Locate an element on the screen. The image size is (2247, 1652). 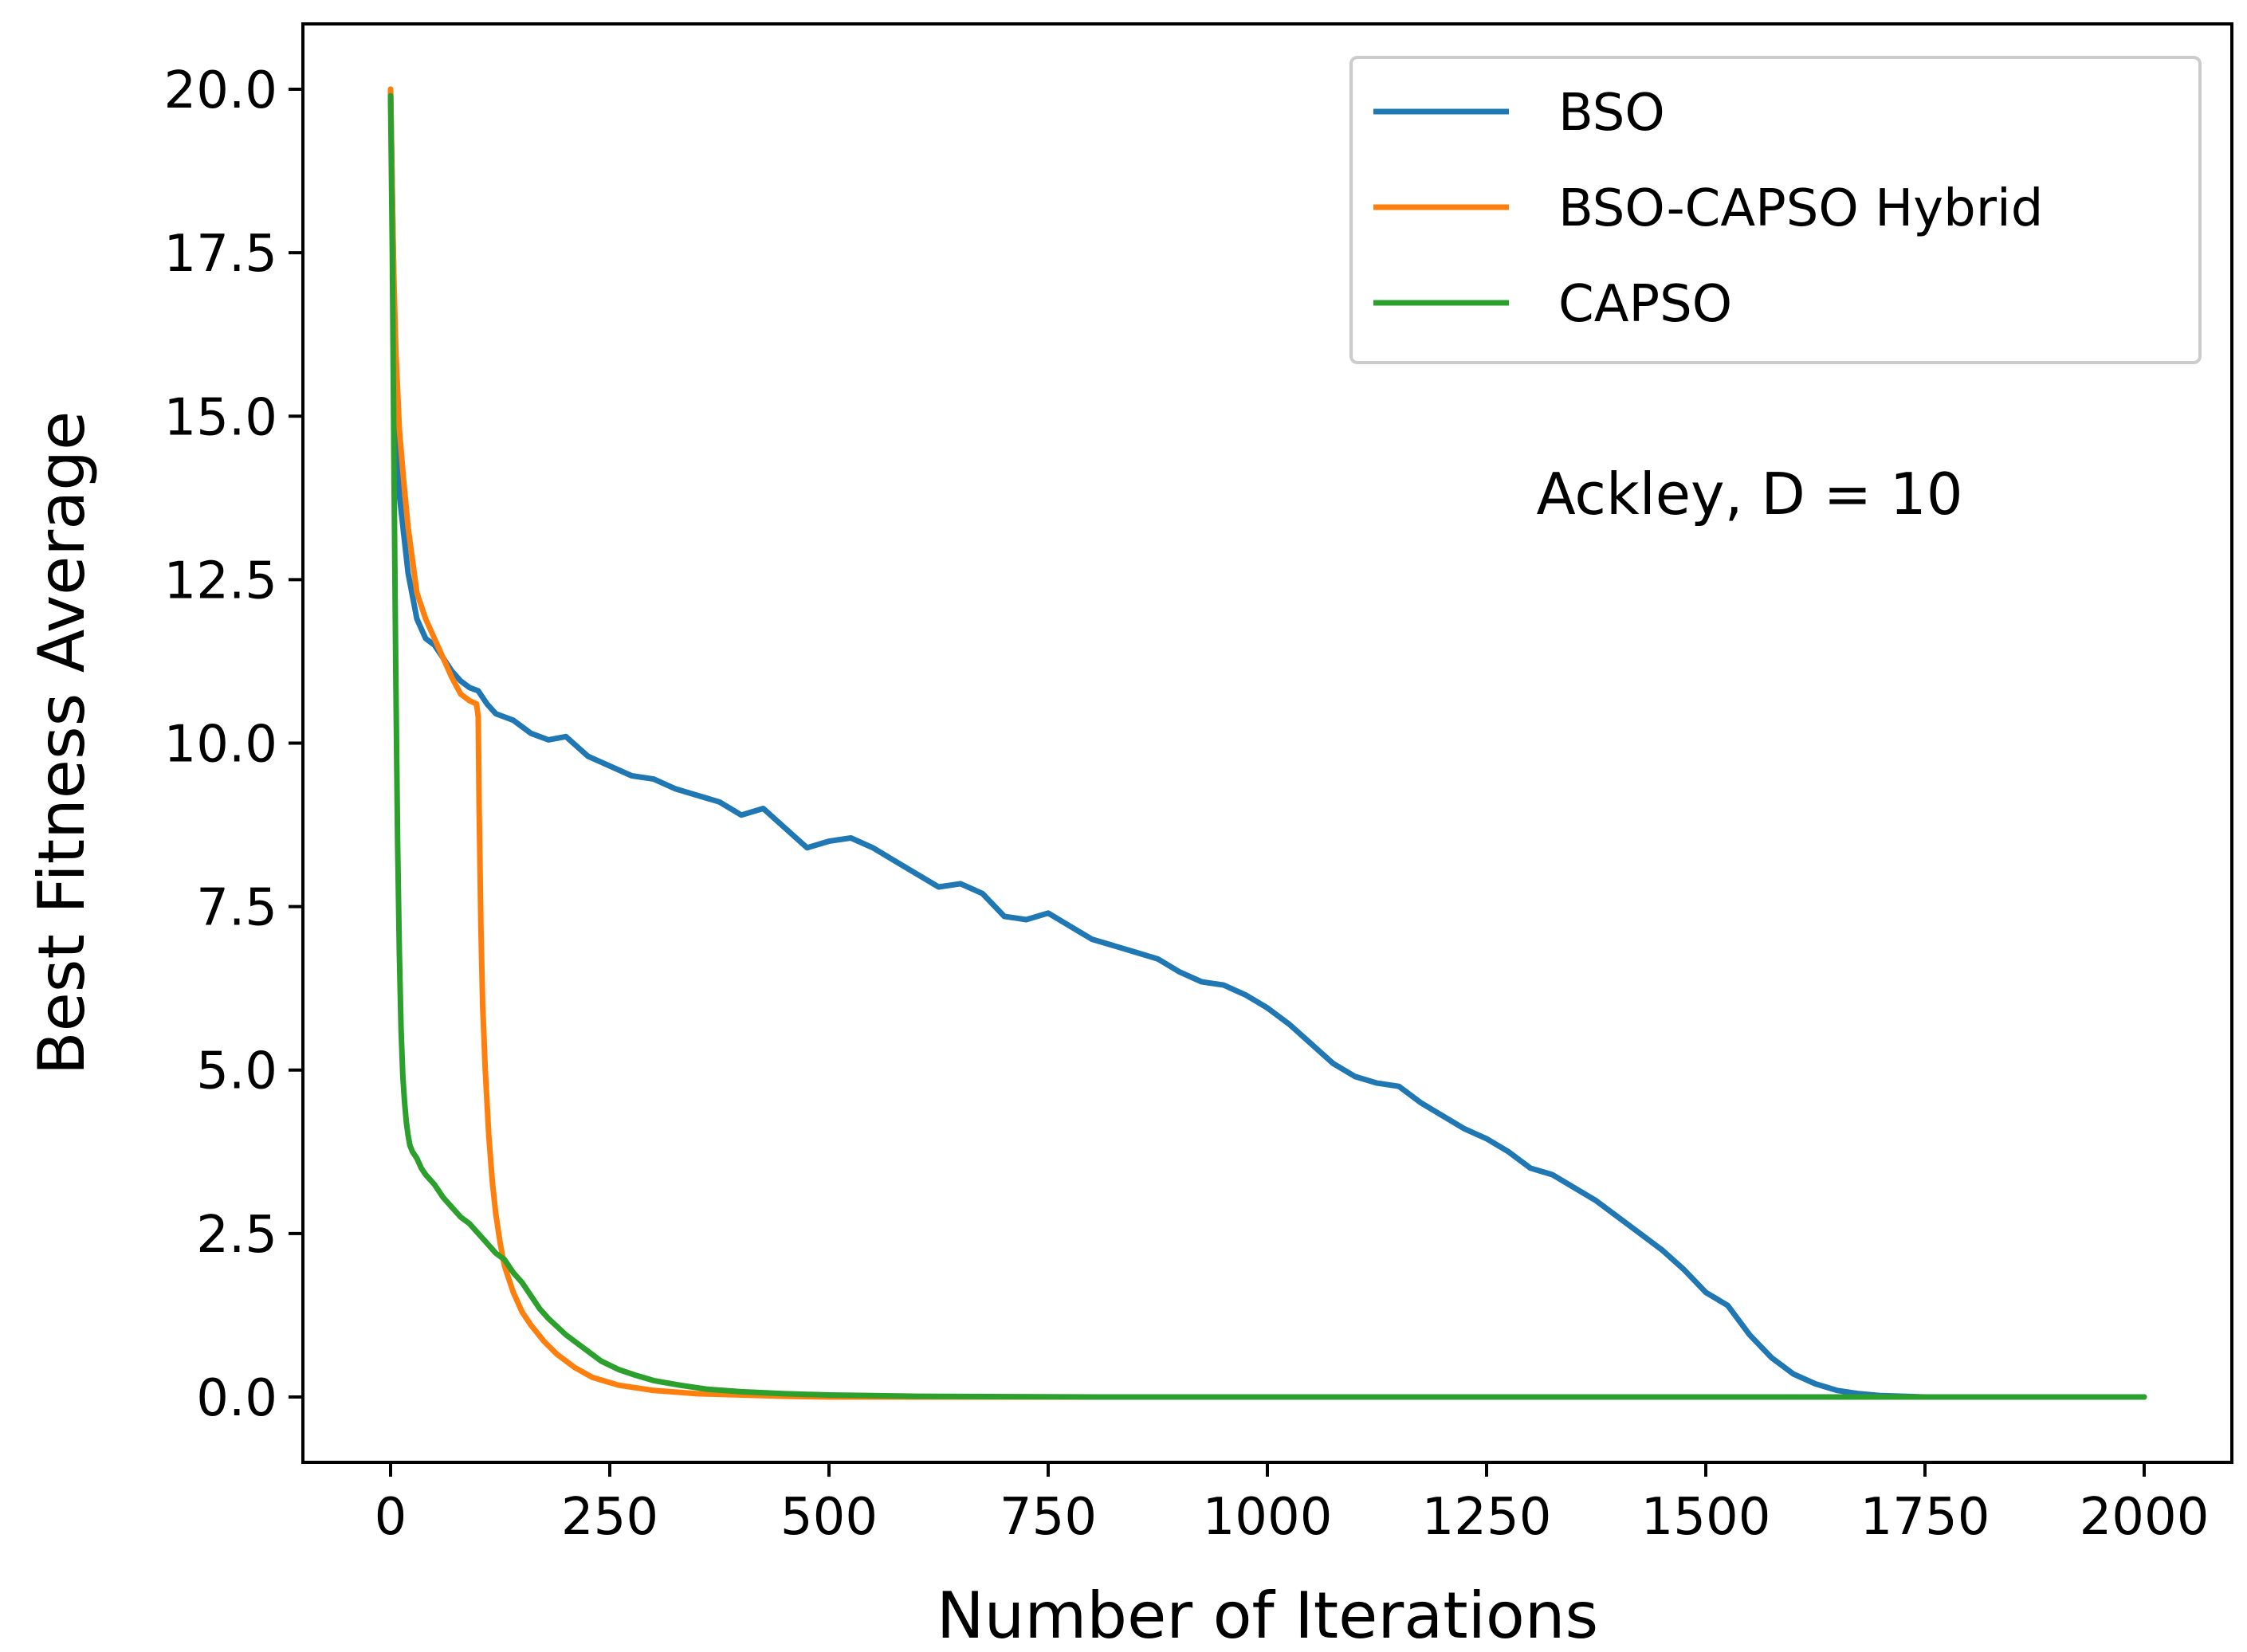
x-tick-label: 2000 is located at coordinates (2145, 1517).